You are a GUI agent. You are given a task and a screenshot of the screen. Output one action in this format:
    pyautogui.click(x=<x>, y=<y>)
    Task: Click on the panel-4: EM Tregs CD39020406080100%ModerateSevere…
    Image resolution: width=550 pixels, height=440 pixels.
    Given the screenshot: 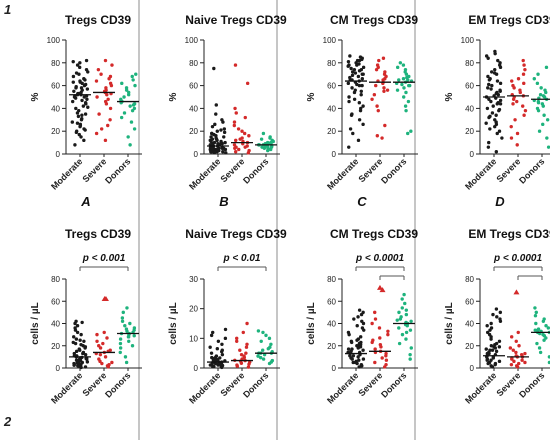 What is the action you would take?
    pyautogui.click(x=497, y=111)
    